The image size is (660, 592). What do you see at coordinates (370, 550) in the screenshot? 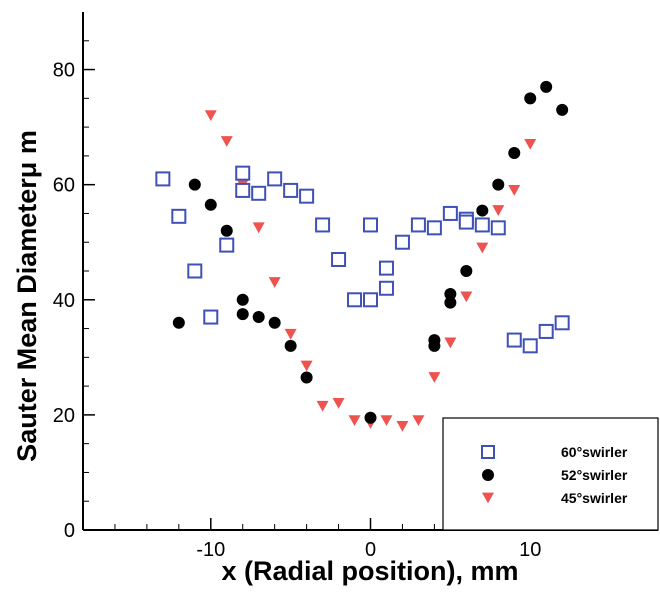
I see `x-tick-label: 0` at bounding box center [370, 550].